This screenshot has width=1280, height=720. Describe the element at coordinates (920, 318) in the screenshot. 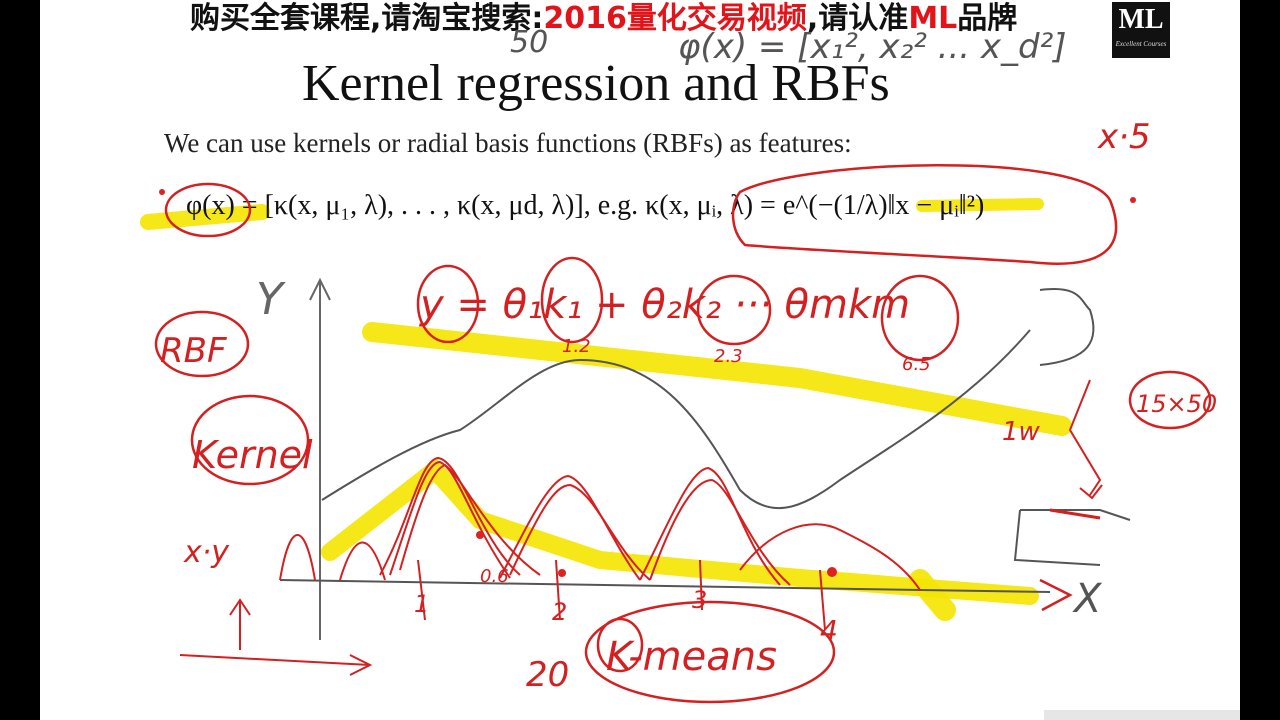

I see `circle-thetam` at that location.